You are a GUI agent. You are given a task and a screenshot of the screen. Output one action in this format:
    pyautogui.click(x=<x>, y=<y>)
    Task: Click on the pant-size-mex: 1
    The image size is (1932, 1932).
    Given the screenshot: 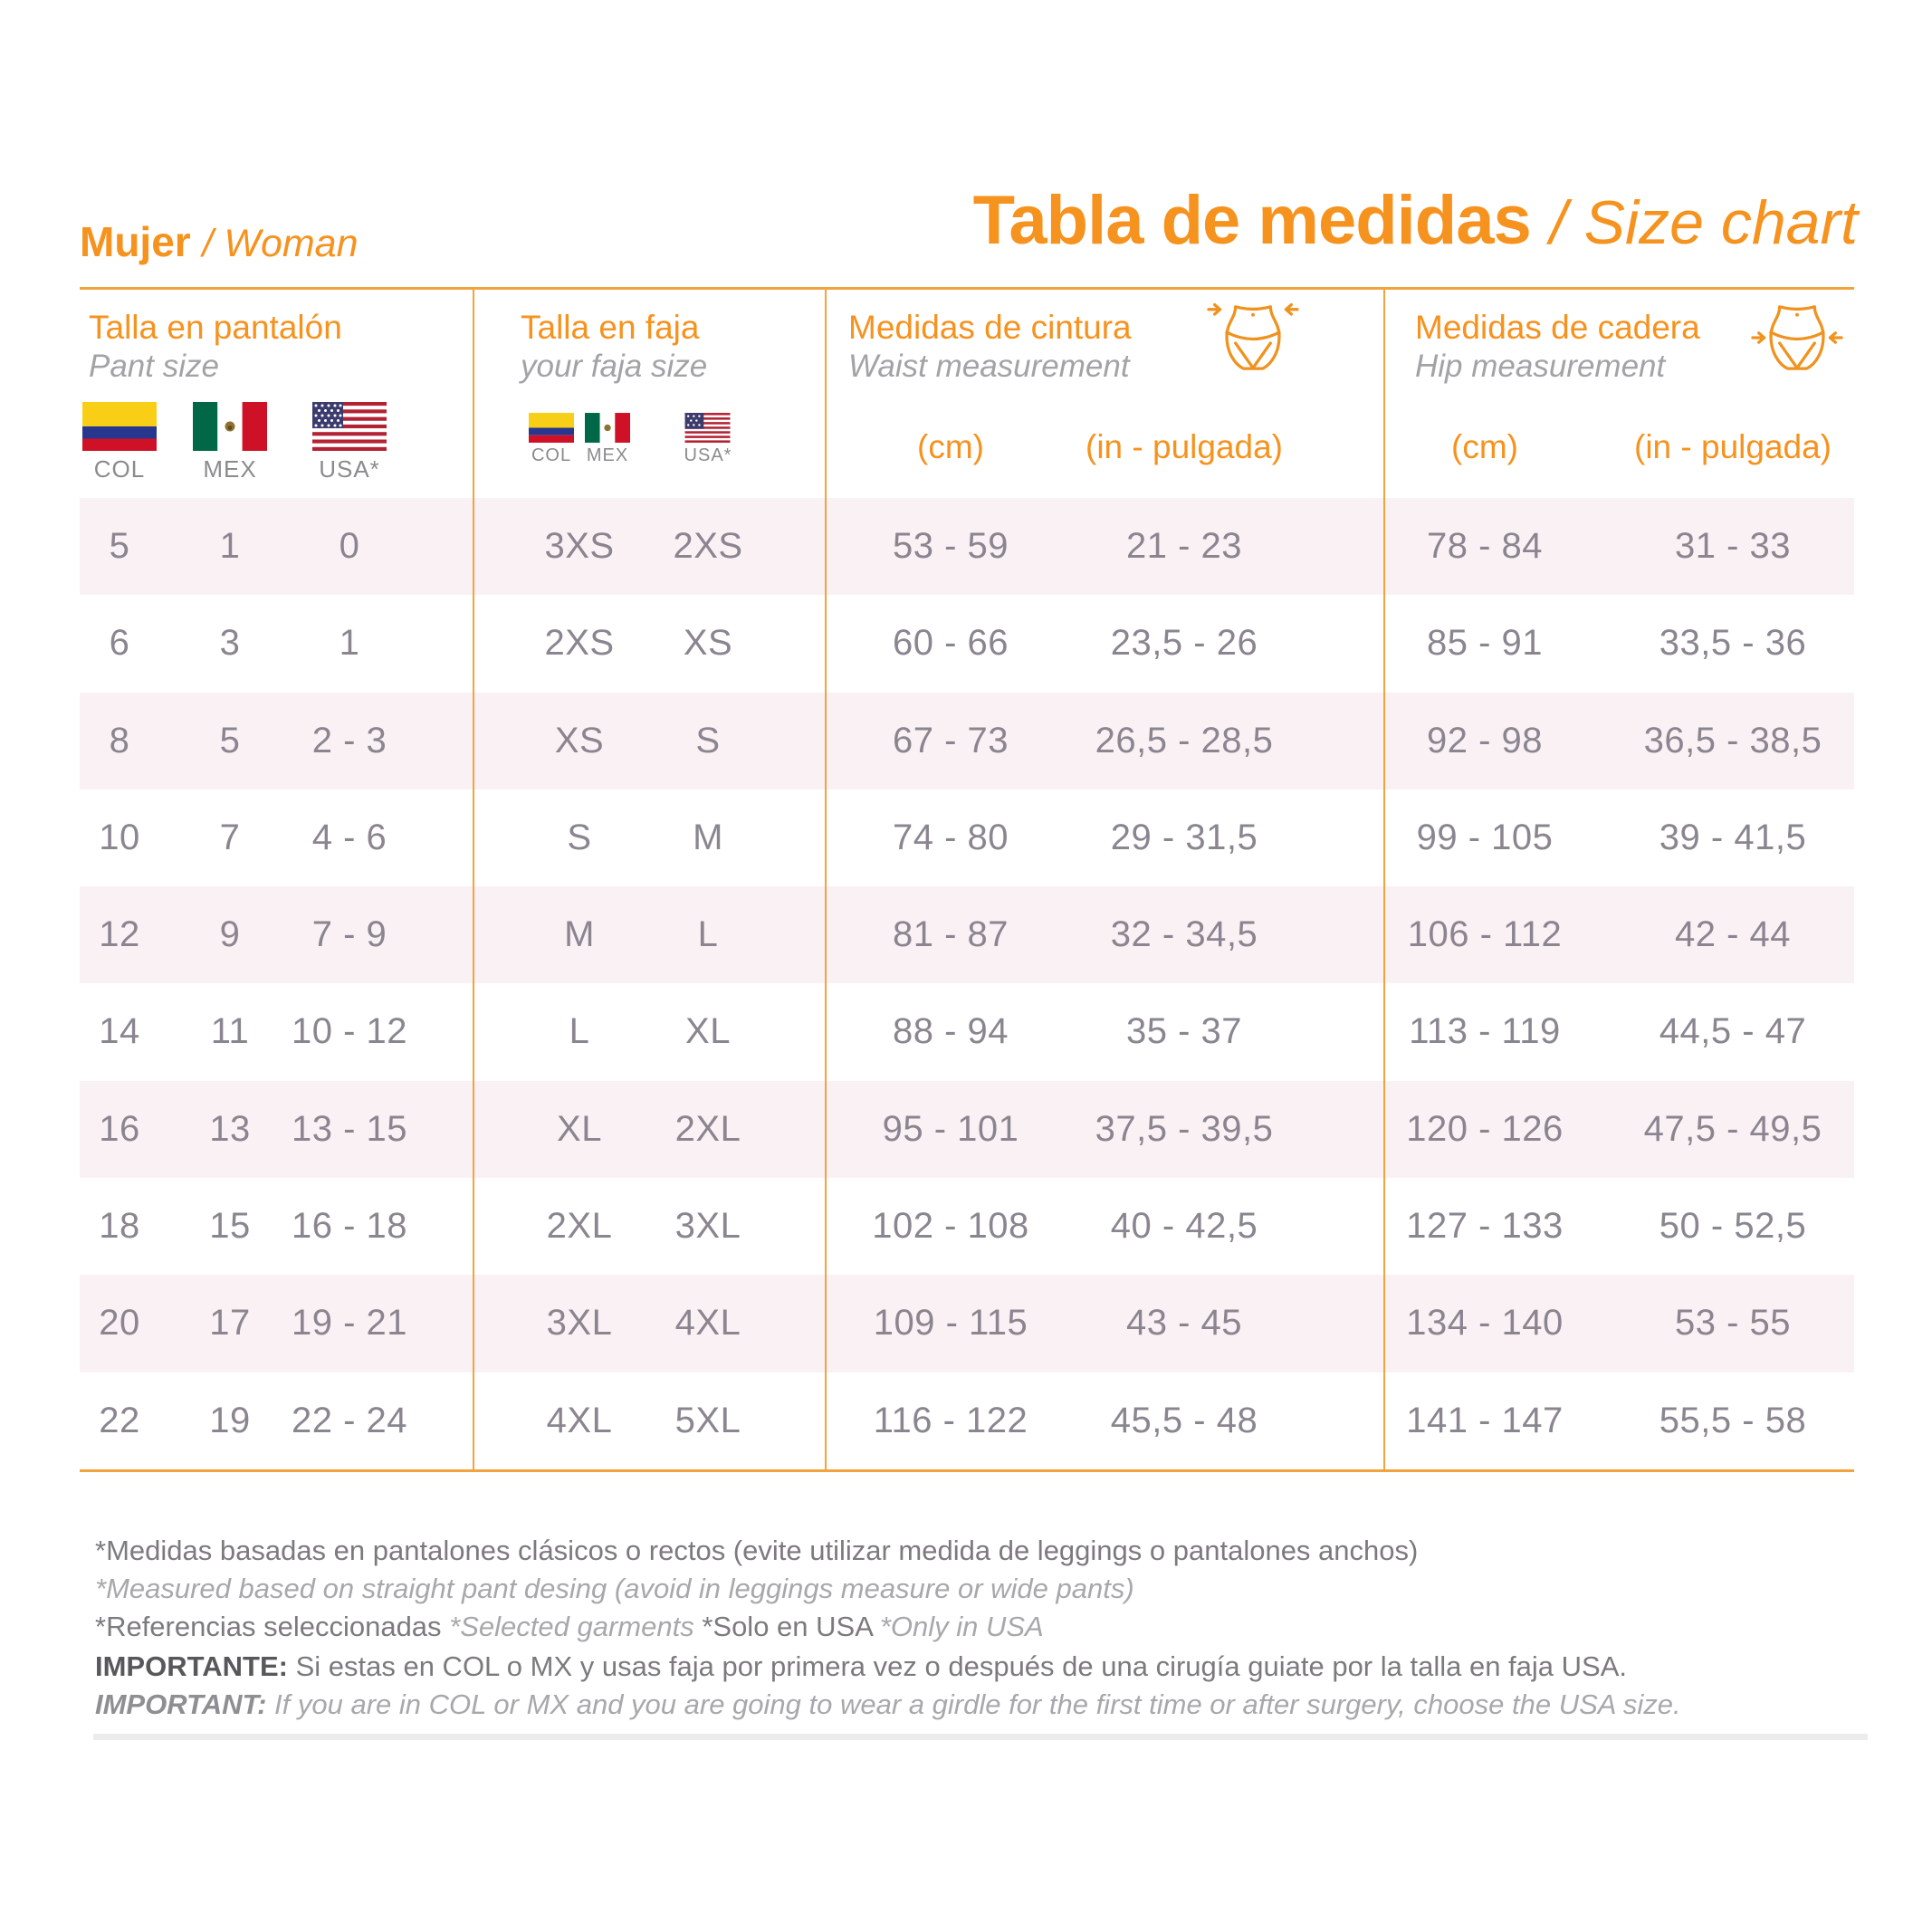 What is the action you would take?
    pyautogui.click(x=230, y=546)
    